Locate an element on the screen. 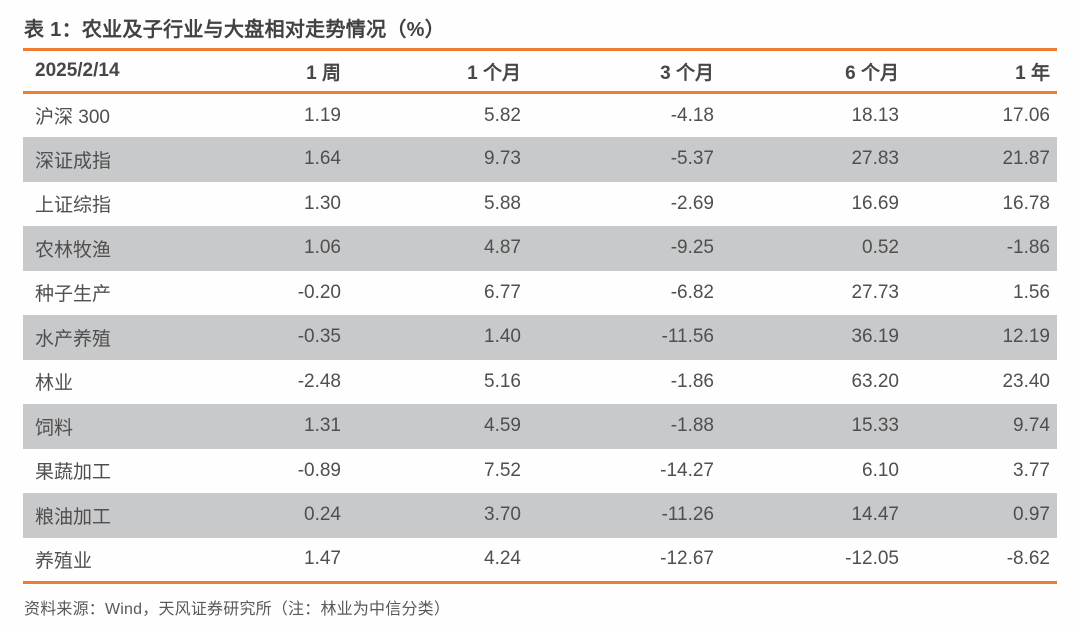 Image resolution: width=1080 pixels, height=629 pixels. cell-value: 27.83 is located at coordinates (875, 159).